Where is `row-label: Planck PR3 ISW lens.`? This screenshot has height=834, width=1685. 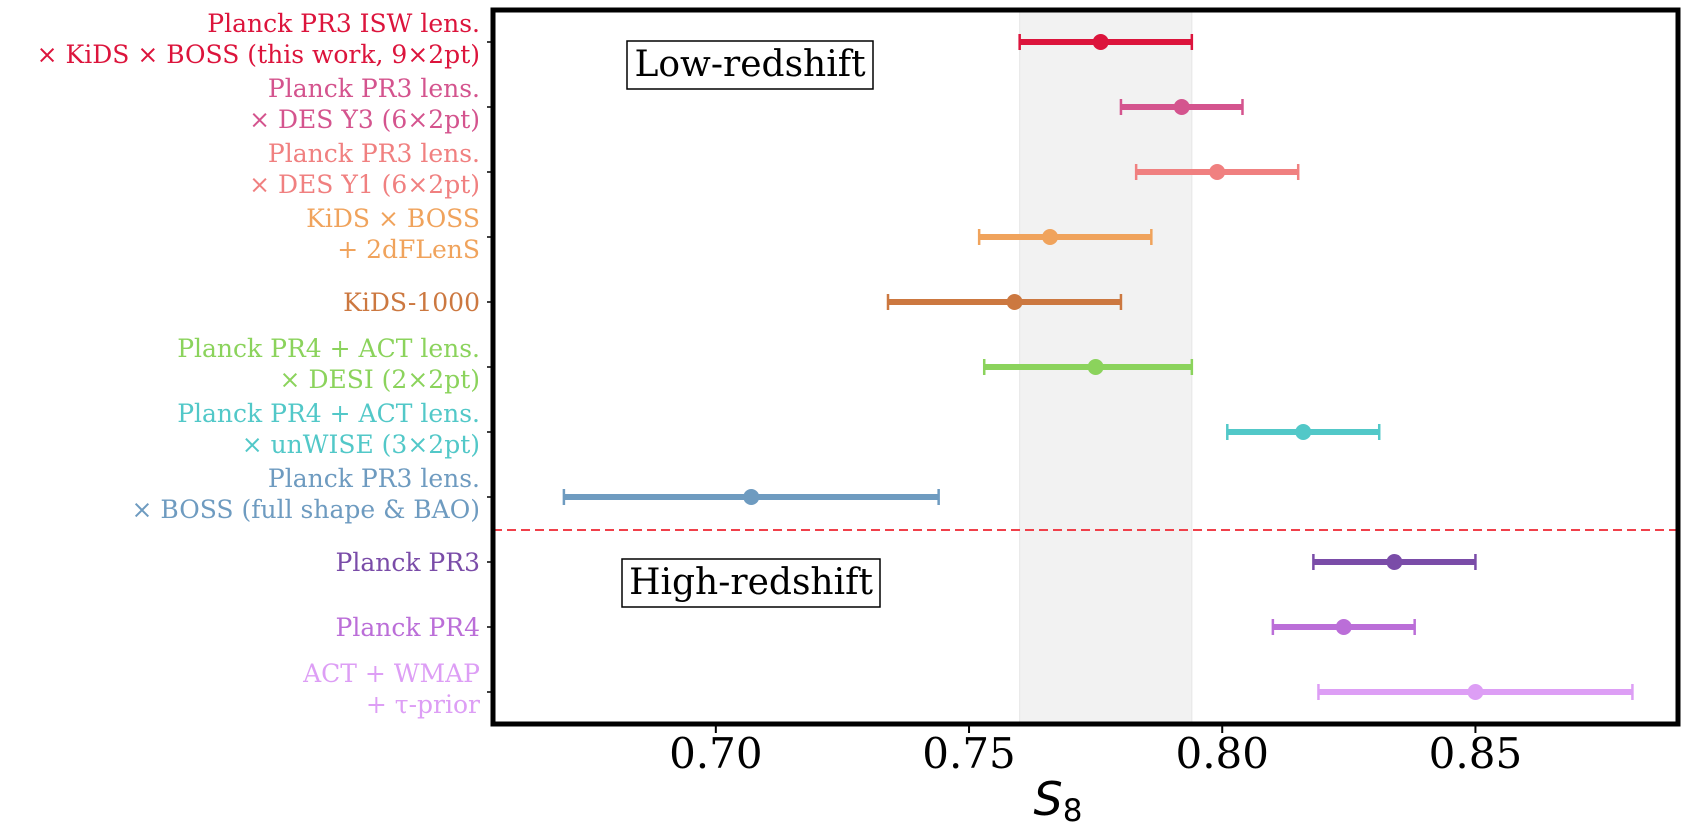 row-label: Planck PR3 ISW lens. is located at coordinates (343, 23).